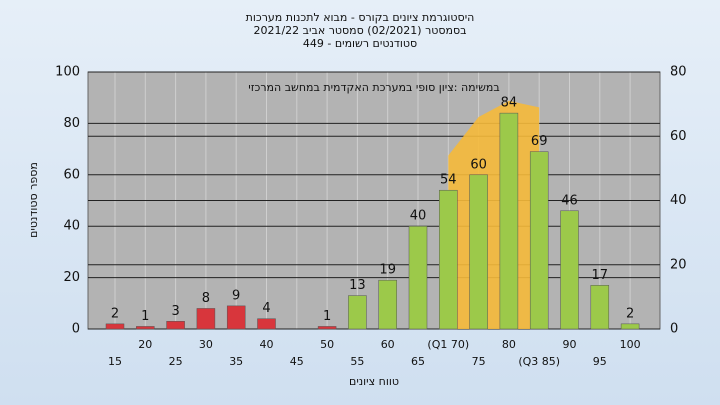 Image resolution: width=720 pixels, height=405 pixels. I want to click on value-label: 69, so click(539, 141).